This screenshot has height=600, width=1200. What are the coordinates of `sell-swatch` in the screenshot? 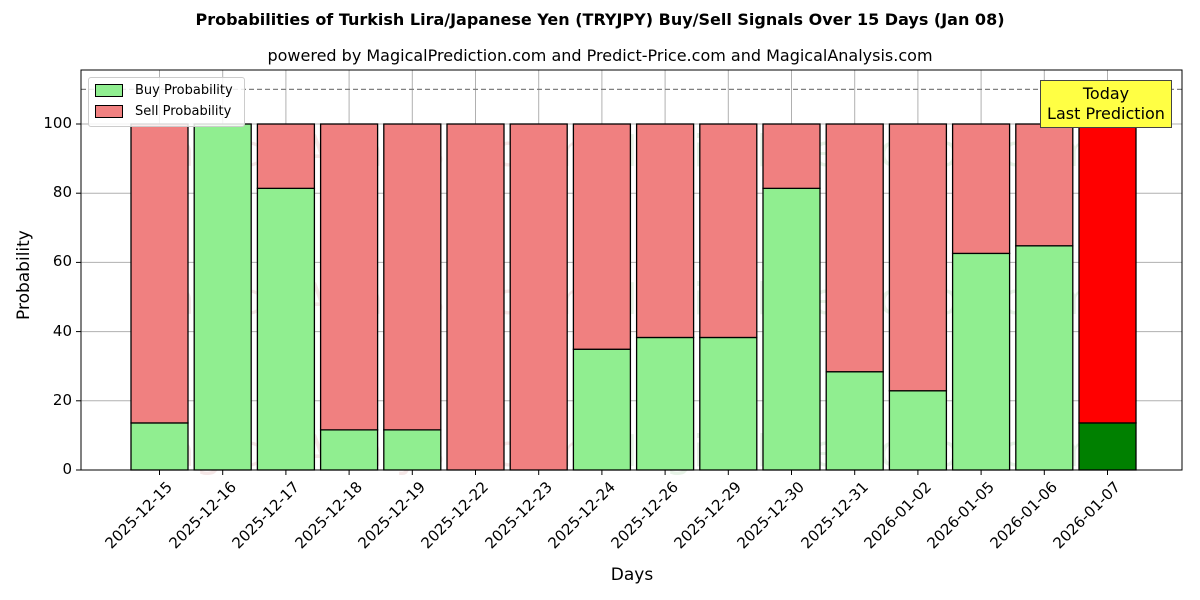 It's located at (109, 111).